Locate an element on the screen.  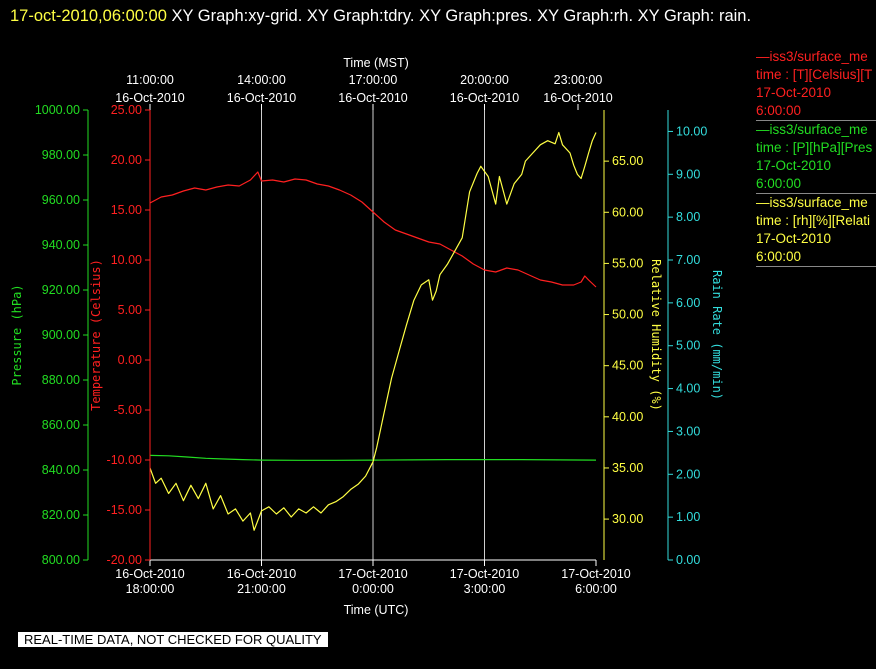
rh-tick-label: 55.00 is located at coordinates (627, 263).